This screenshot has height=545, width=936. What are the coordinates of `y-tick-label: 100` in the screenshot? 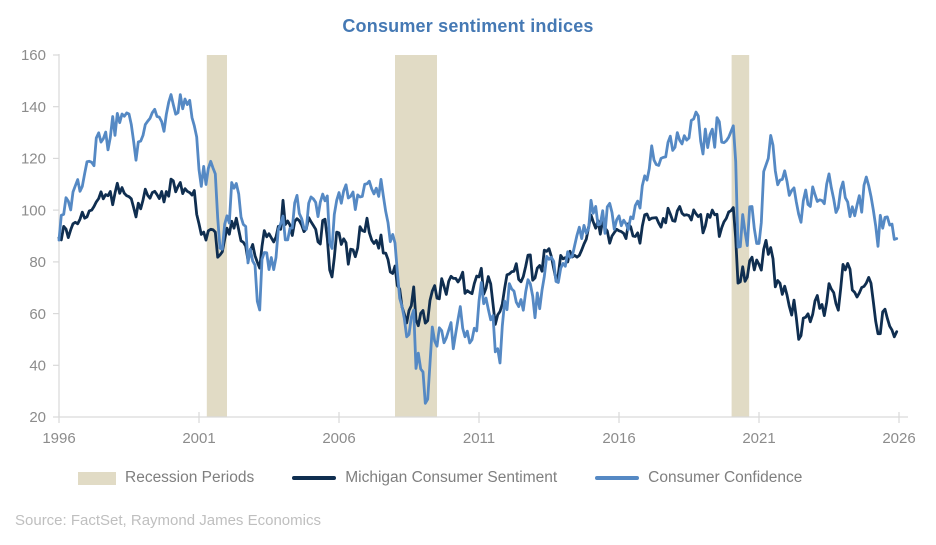 It's located at (33, 210).